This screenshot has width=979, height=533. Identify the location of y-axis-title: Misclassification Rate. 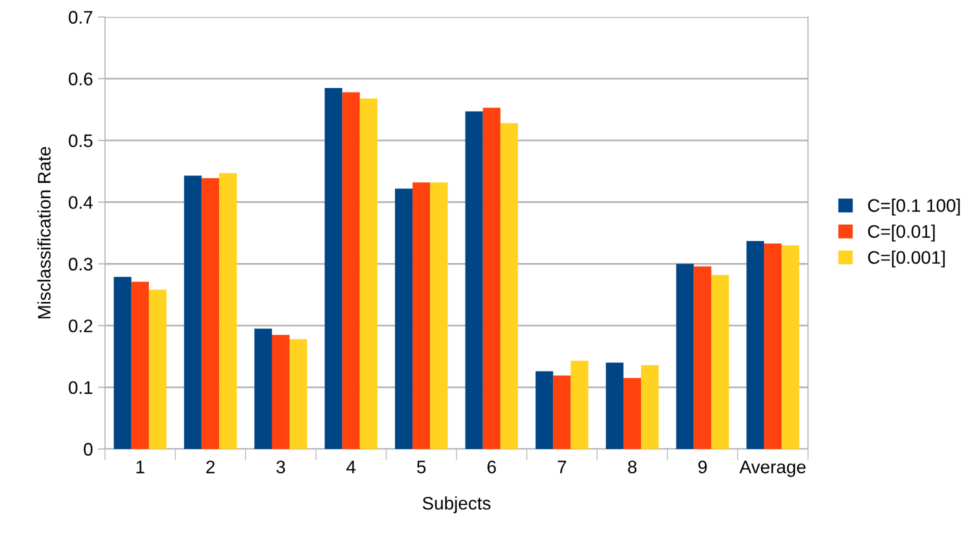
(44, 232).